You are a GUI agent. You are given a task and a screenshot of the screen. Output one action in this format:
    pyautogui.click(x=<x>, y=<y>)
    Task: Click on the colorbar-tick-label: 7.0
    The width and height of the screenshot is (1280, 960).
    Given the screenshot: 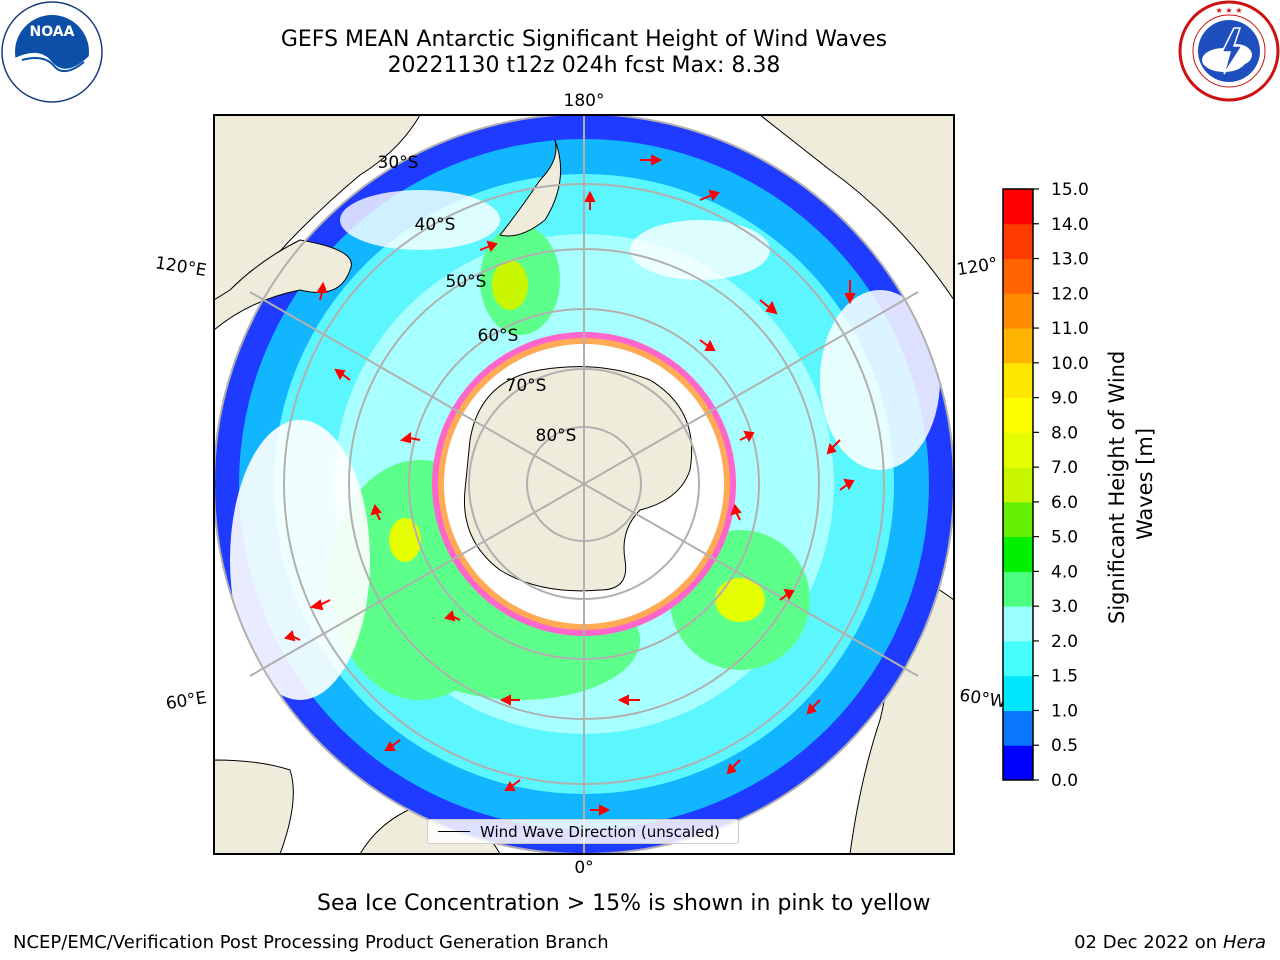 What is the action you would take?
    pyautogui.click(x=1064, y=468)
    